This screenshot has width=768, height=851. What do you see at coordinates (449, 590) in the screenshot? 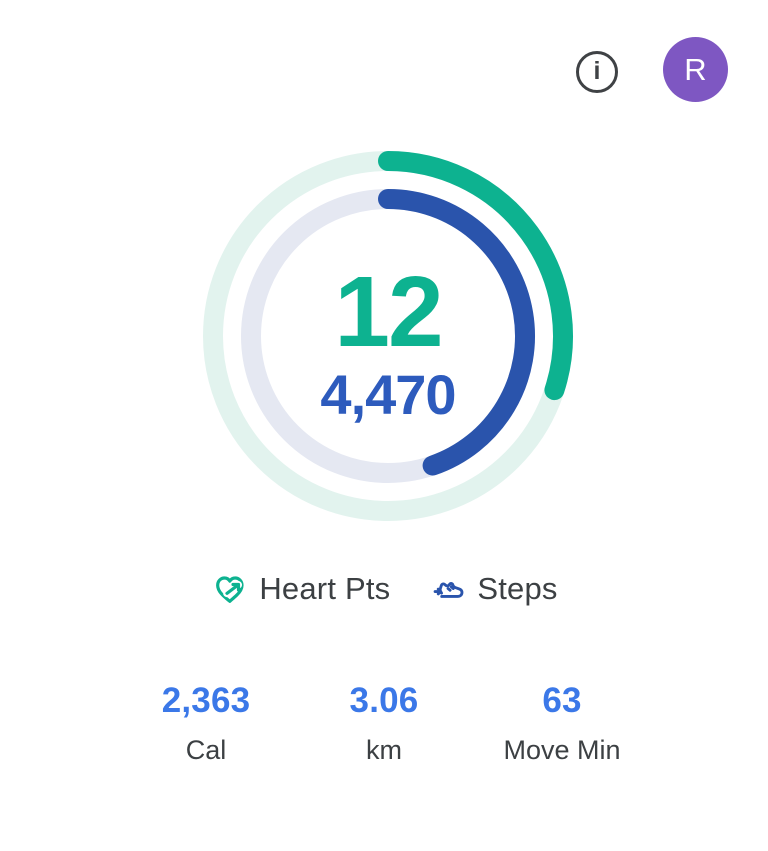
I see `steps-shoe-icon` at bounding box center [449, 590].